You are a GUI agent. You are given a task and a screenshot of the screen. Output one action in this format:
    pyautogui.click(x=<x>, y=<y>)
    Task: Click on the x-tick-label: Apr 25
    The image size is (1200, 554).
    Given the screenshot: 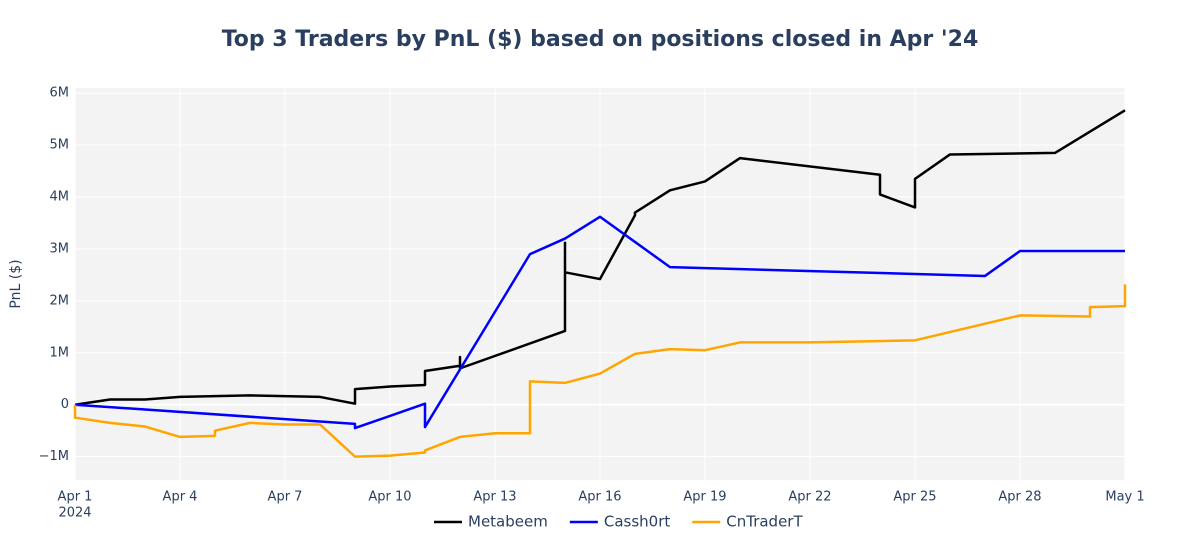 What is the action you would take?
    pyautogui.click(x=914, y=497)
    